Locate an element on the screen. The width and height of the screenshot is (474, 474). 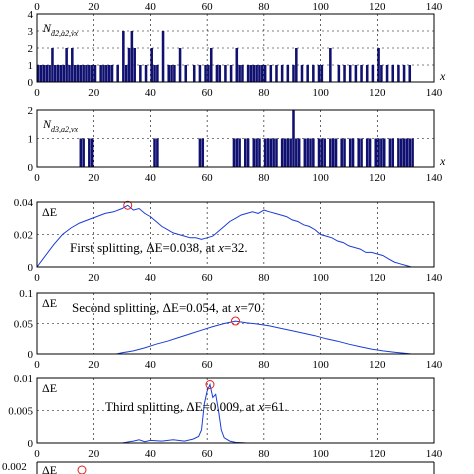
annotation-part: x is located at coordinates (237, 307).